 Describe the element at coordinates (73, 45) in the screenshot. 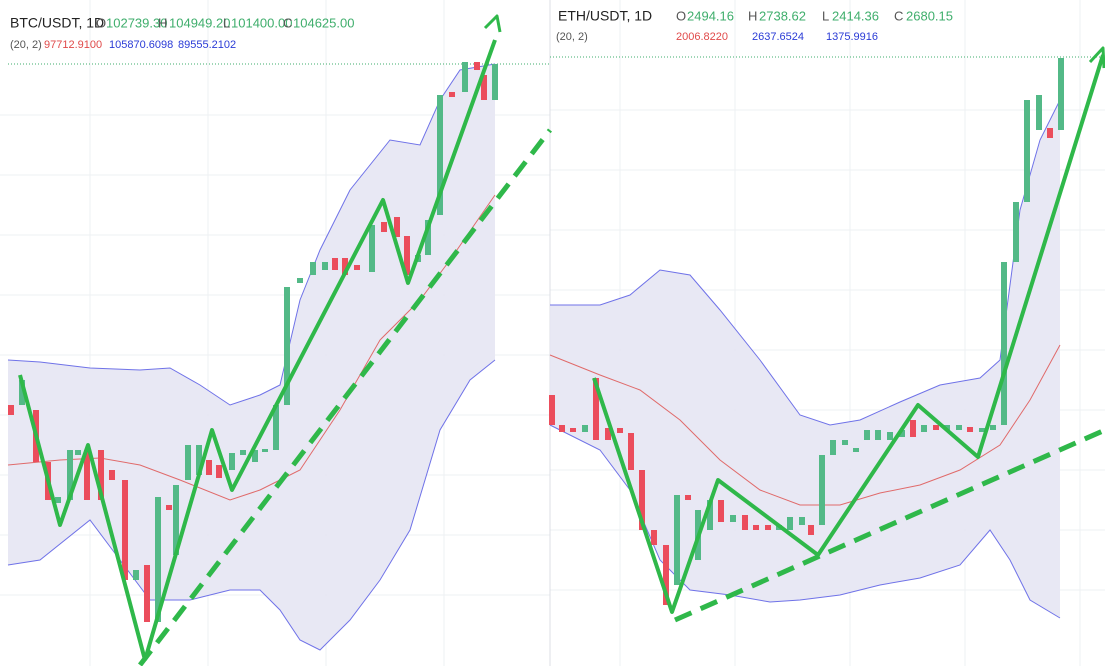

I see `indicator-basis: 97712.9100` at that location.